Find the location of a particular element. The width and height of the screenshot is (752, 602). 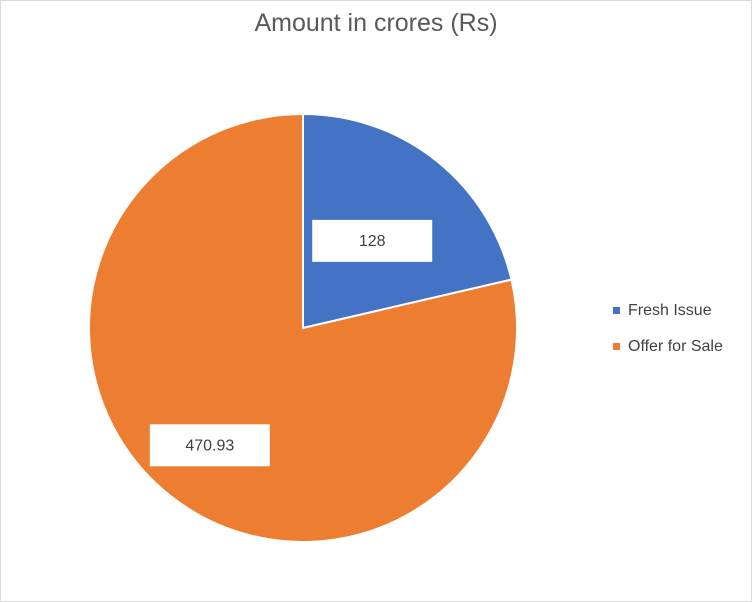

legend-swatch-fresh-issue is located at coordinates (616, 310).